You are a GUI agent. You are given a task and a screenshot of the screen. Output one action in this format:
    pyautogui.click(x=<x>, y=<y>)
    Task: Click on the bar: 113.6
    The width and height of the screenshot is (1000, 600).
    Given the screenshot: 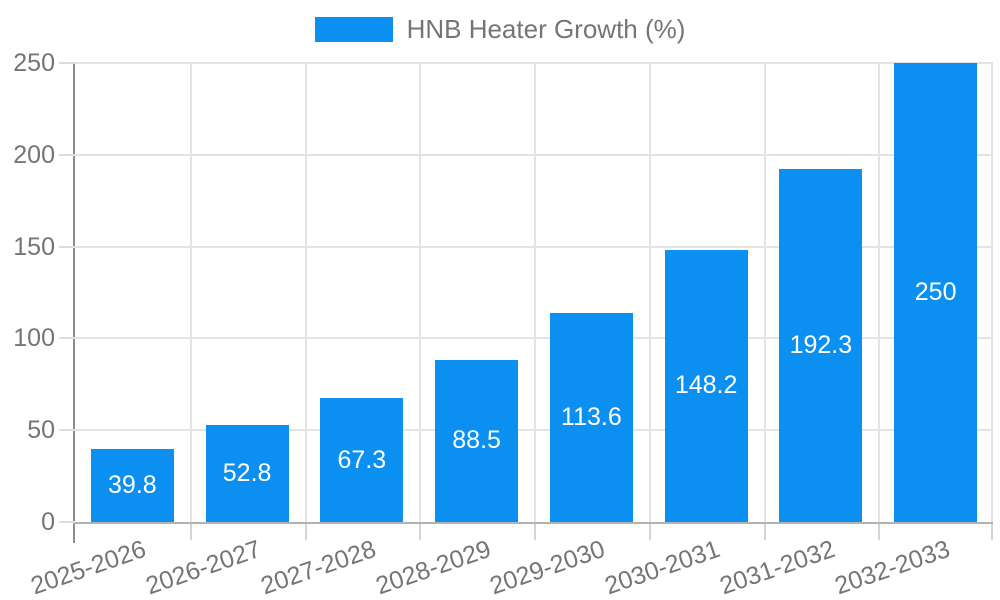 What is the action you would take?
    pyautogui.click(x=591, y=417)
    